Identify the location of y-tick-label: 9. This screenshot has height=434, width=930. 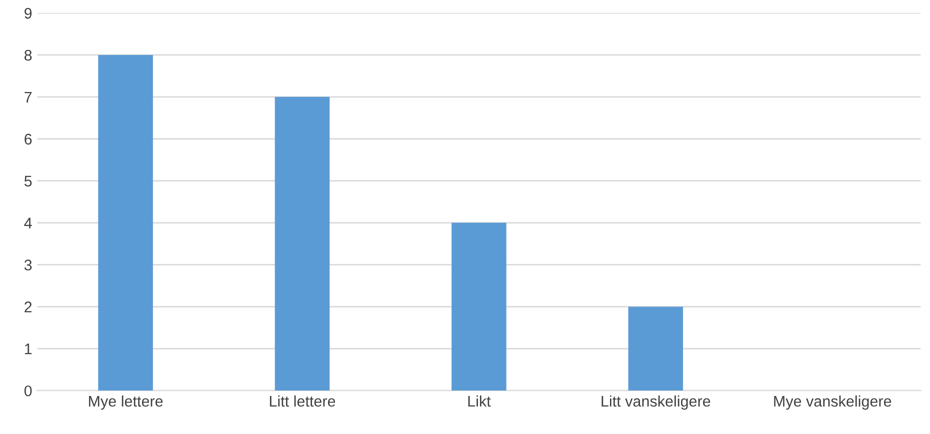
(28, 13).